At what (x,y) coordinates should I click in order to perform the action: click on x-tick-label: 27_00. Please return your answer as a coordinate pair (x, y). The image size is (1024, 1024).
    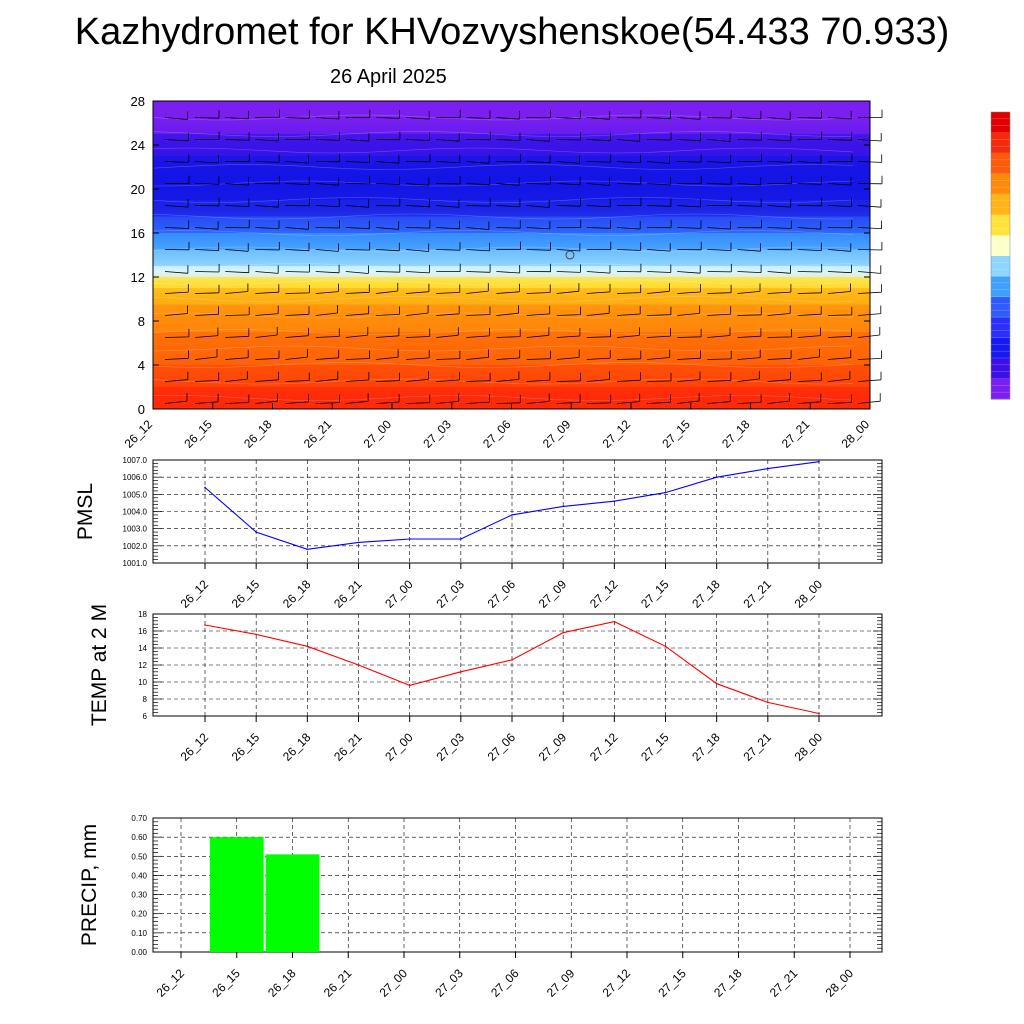
    Looking at the image, I should click on (378, 434).